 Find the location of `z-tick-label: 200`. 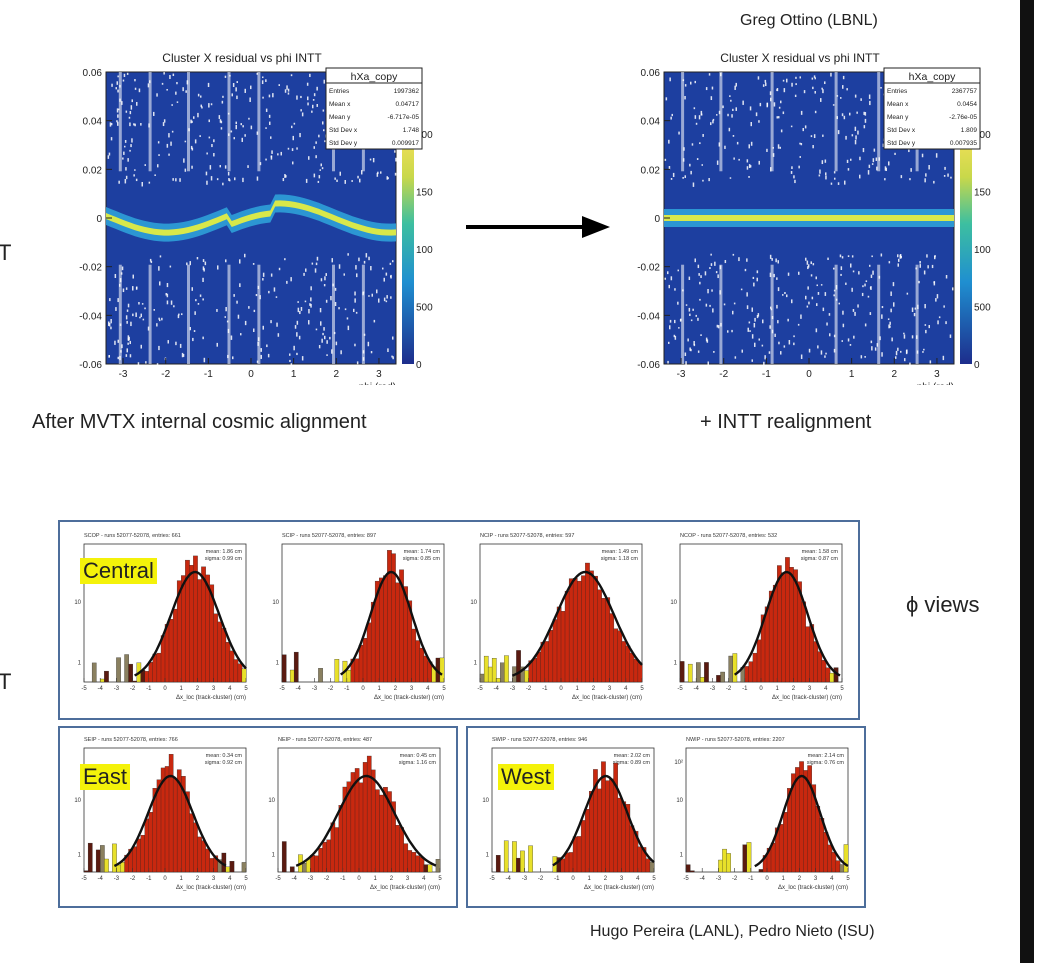

z-tick-label: 200 is located at coordinates (982, 135).